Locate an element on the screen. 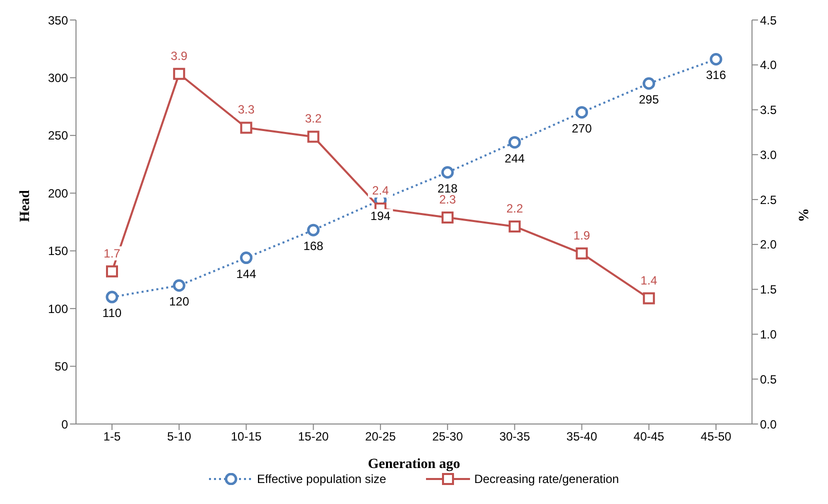 Image resolution: width=828 pixels, height=504 pixels. data-label: 2.4 is located at coordinates (381, 191).